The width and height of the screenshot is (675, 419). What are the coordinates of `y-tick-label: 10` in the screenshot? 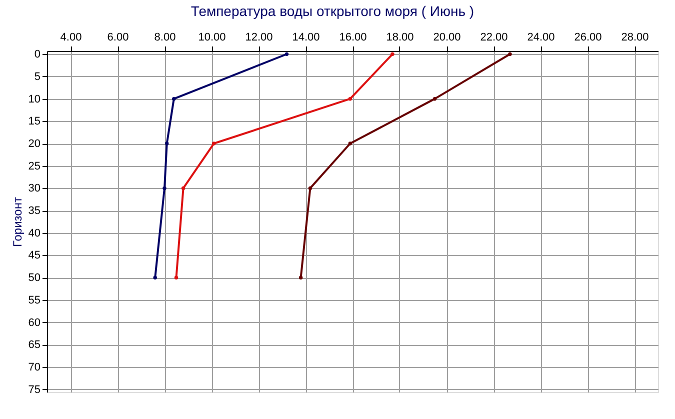 It's located at (34, 99).